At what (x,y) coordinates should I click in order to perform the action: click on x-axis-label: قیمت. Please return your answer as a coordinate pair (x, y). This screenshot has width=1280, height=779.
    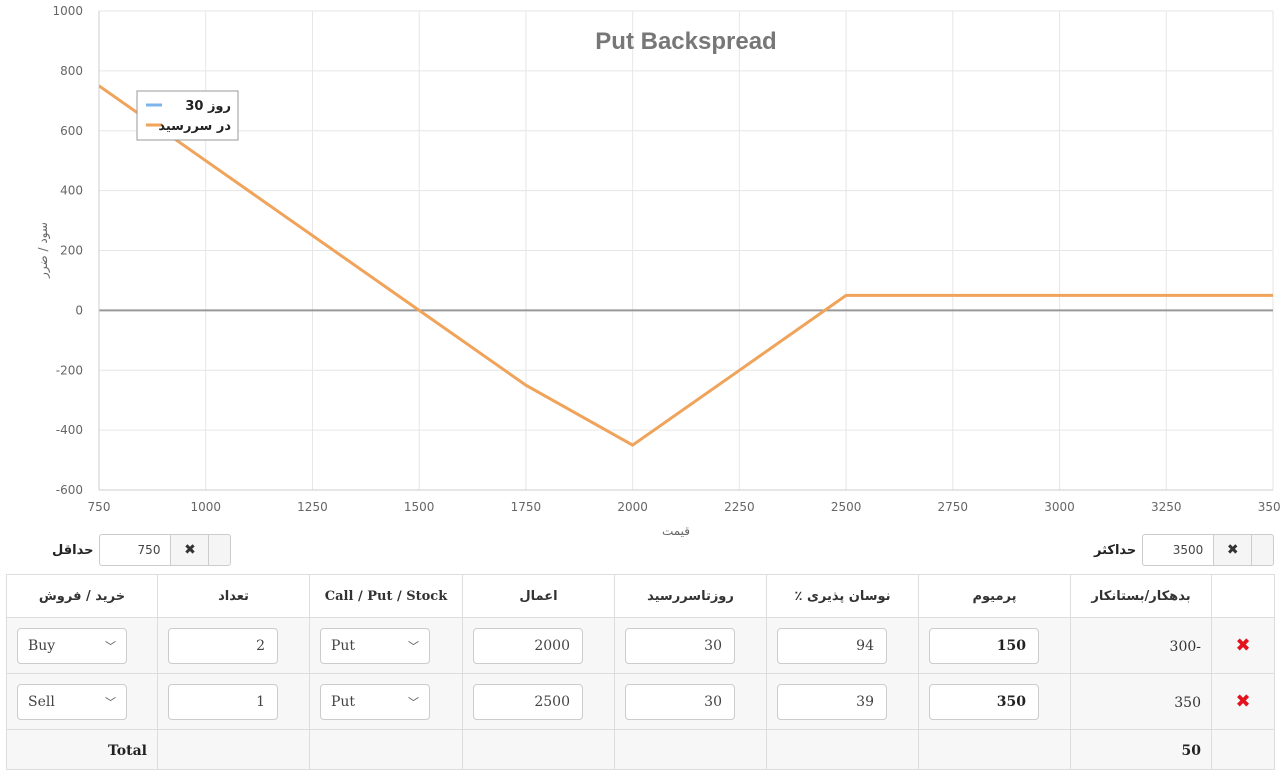
    Looking at the image, I should click on (676, 531).